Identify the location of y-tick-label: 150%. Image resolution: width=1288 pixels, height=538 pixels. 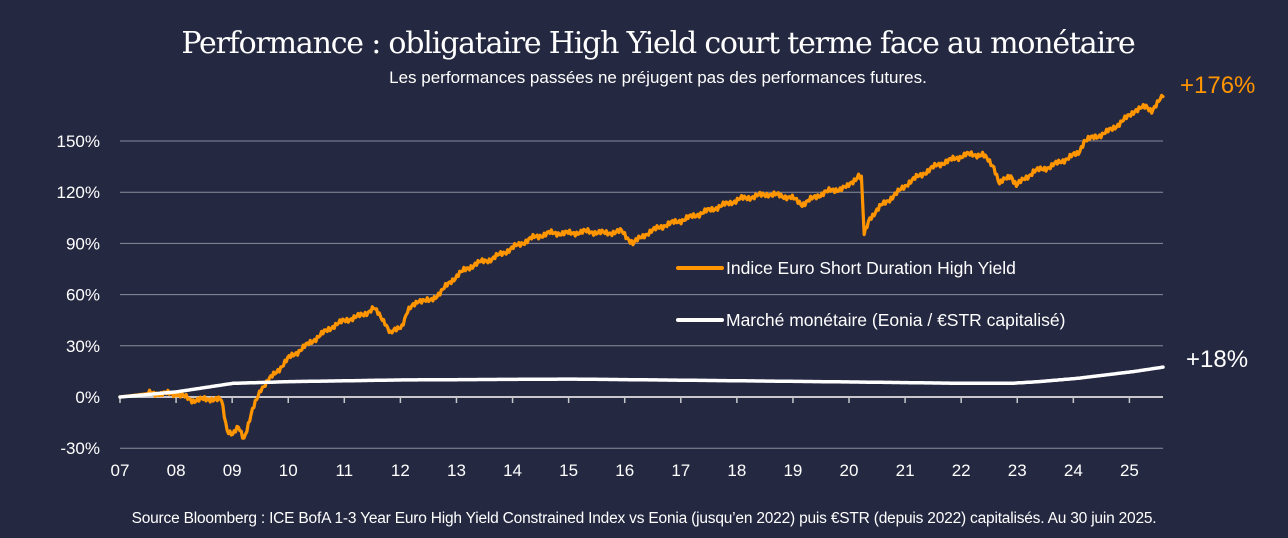
(78, 141).